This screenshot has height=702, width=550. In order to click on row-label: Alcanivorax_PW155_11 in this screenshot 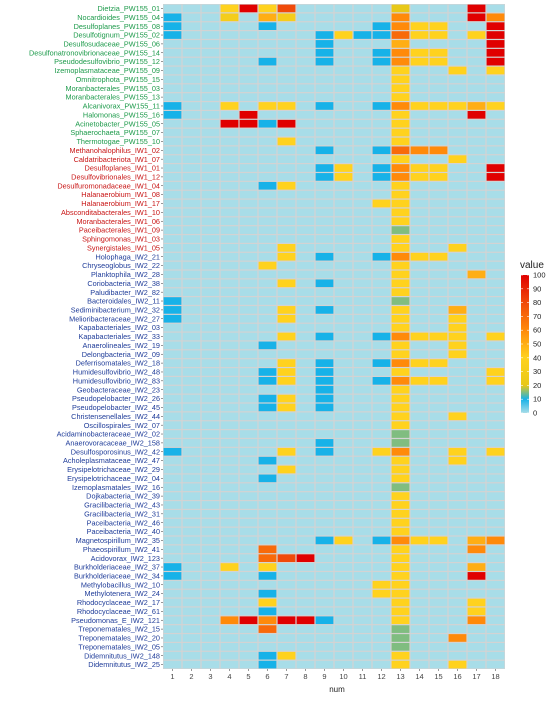, I will do `click(121, 106)`.